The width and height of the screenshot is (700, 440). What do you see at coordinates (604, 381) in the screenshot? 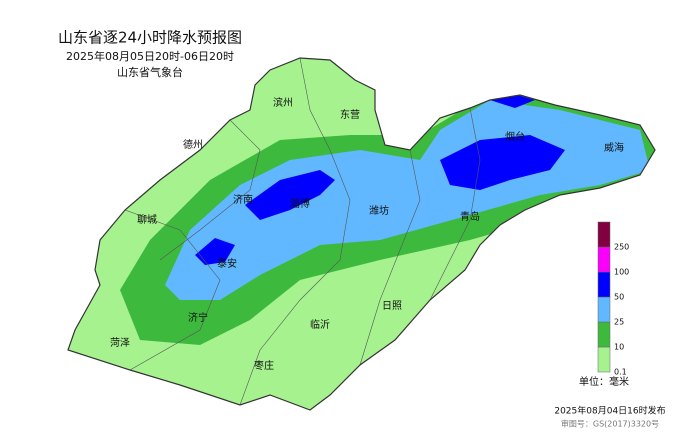
I see `legend-unit: 单位：毫米` at bounding box center [604, 381].